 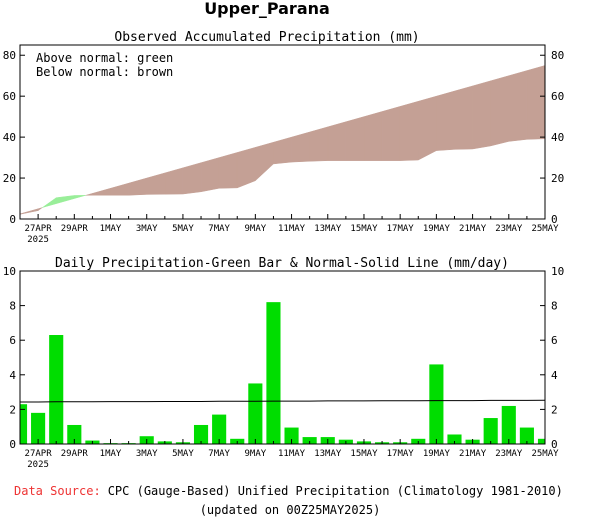 What do you see at coordinates (401, 229) in the screenshot?
I see `x-tick-label: 17MAY` at bounding box center [401, 229].